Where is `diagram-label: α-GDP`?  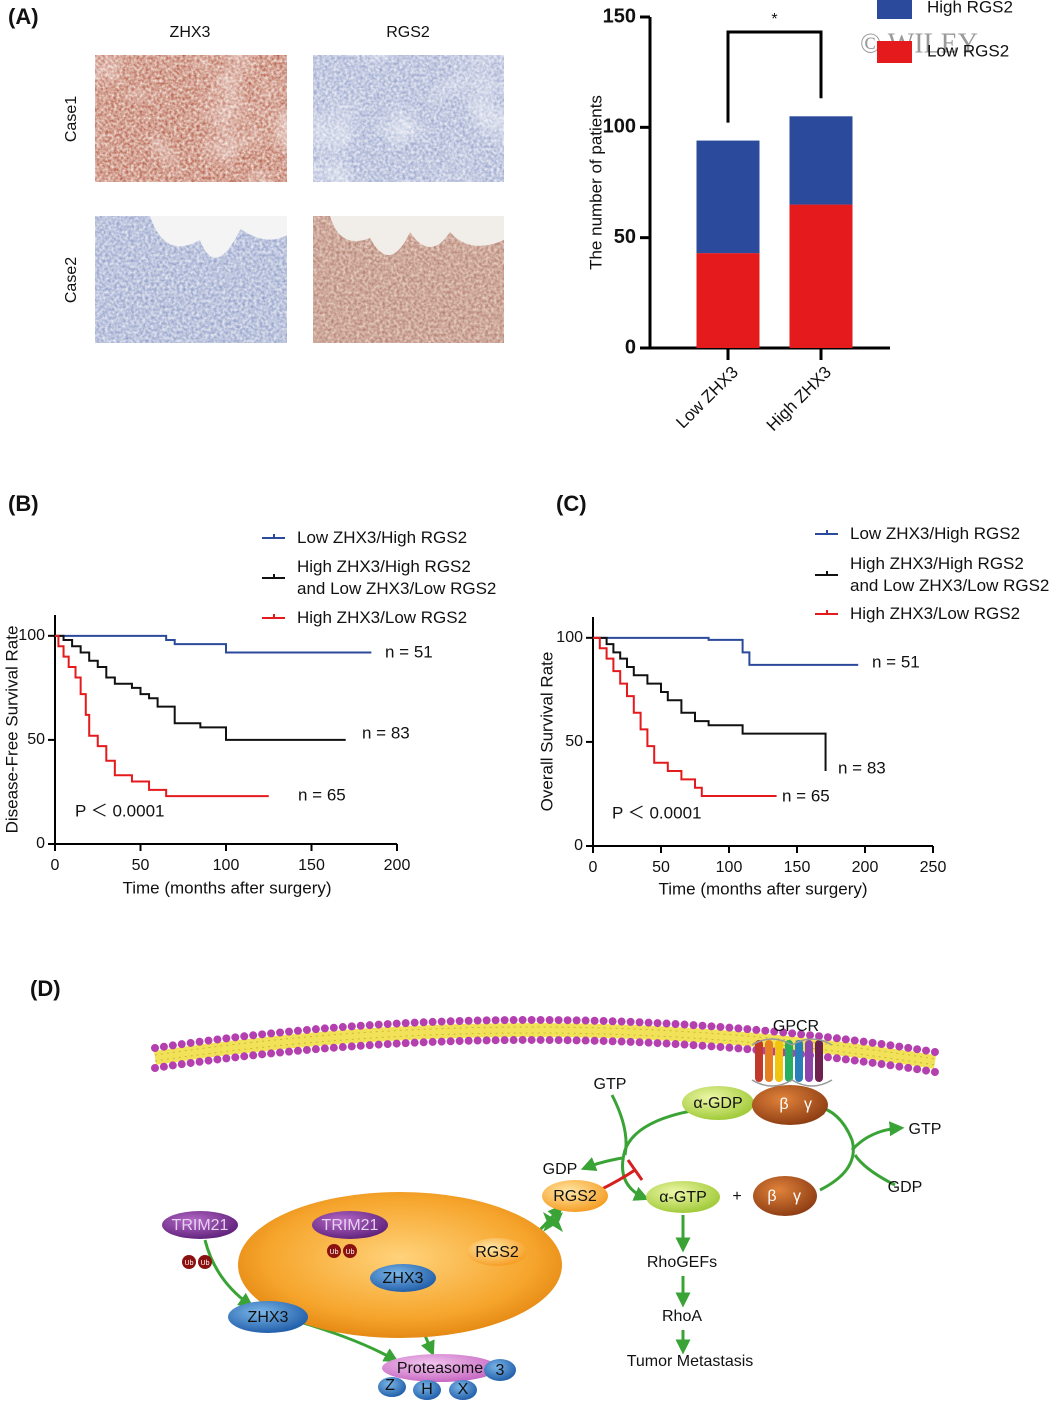
diagram-label: α-GDP is located at coordinates (717, 1103).